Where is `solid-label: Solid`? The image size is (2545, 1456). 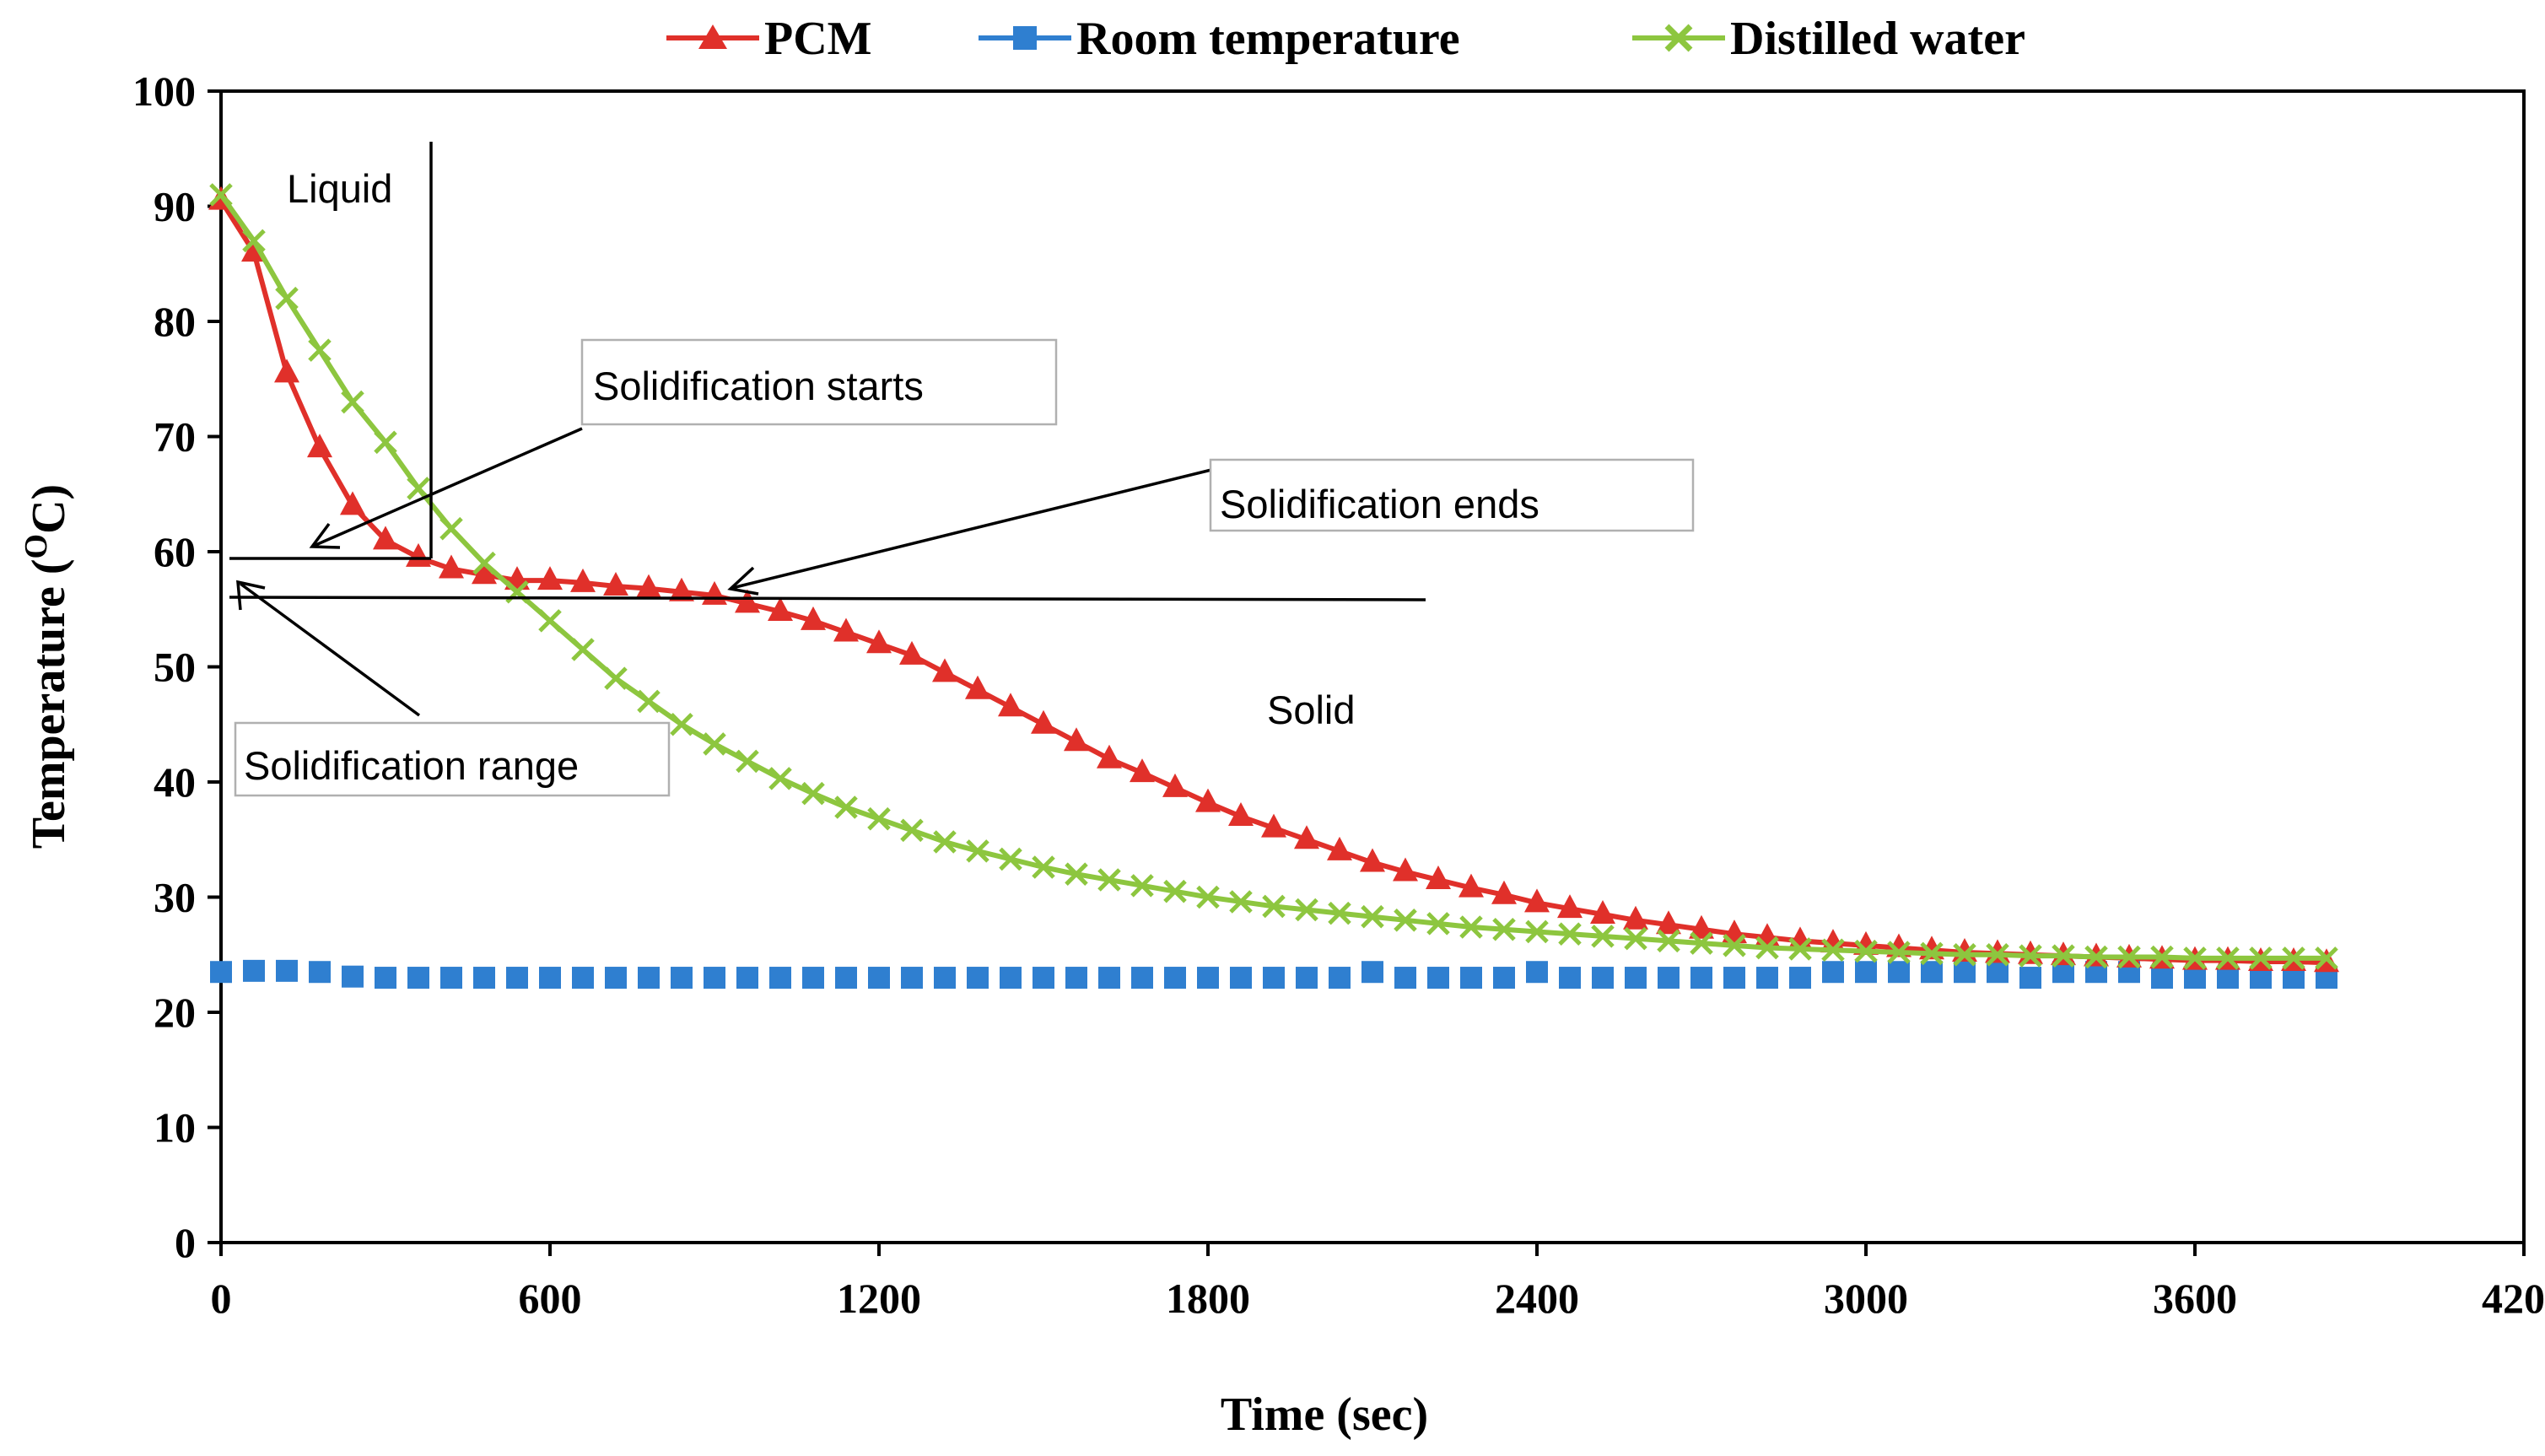
solid-label: Solid is located at coordinates (1311, 710).